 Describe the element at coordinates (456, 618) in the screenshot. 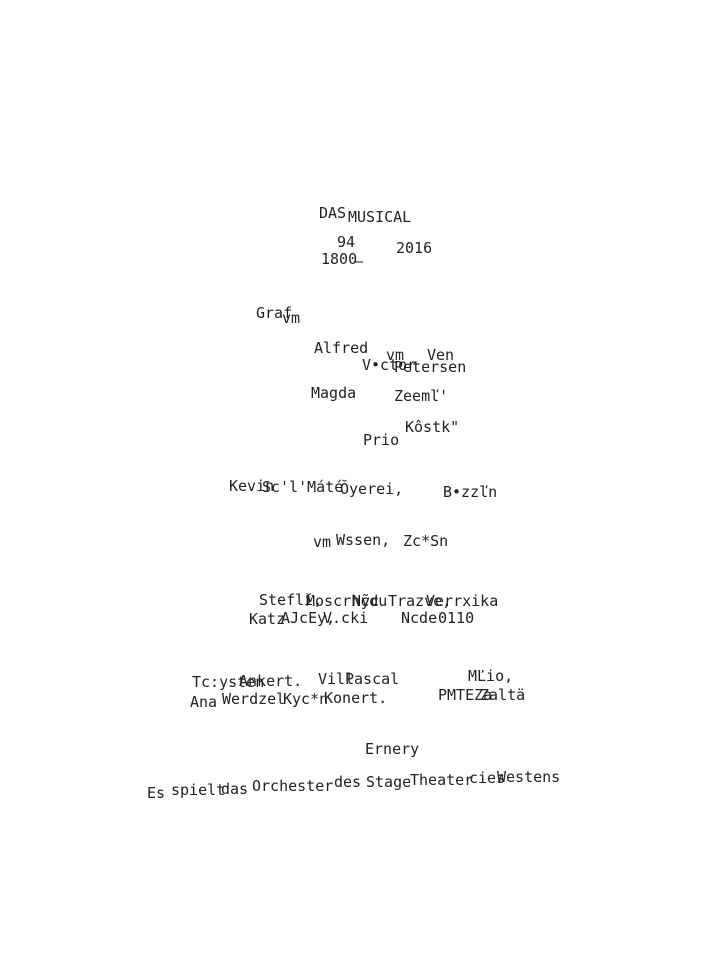

I see `credit-word: 0110` at that location.